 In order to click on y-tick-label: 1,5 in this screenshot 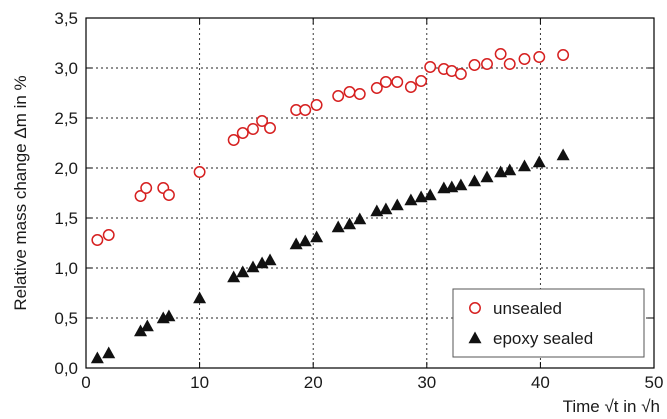, I will do `click(66, 218)`.